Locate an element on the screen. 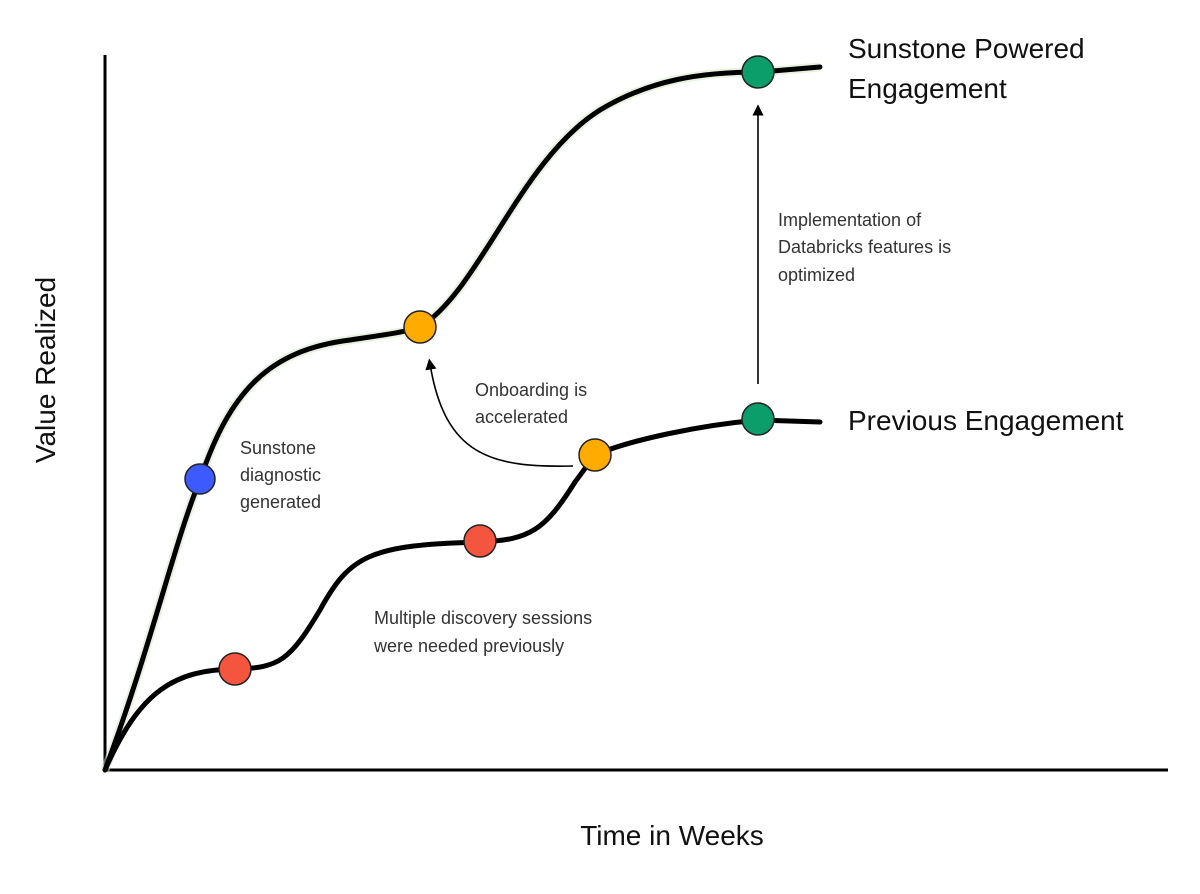 The image size is (1200, 894). onboarding-marker-upper is located at coordinates (420, 327).